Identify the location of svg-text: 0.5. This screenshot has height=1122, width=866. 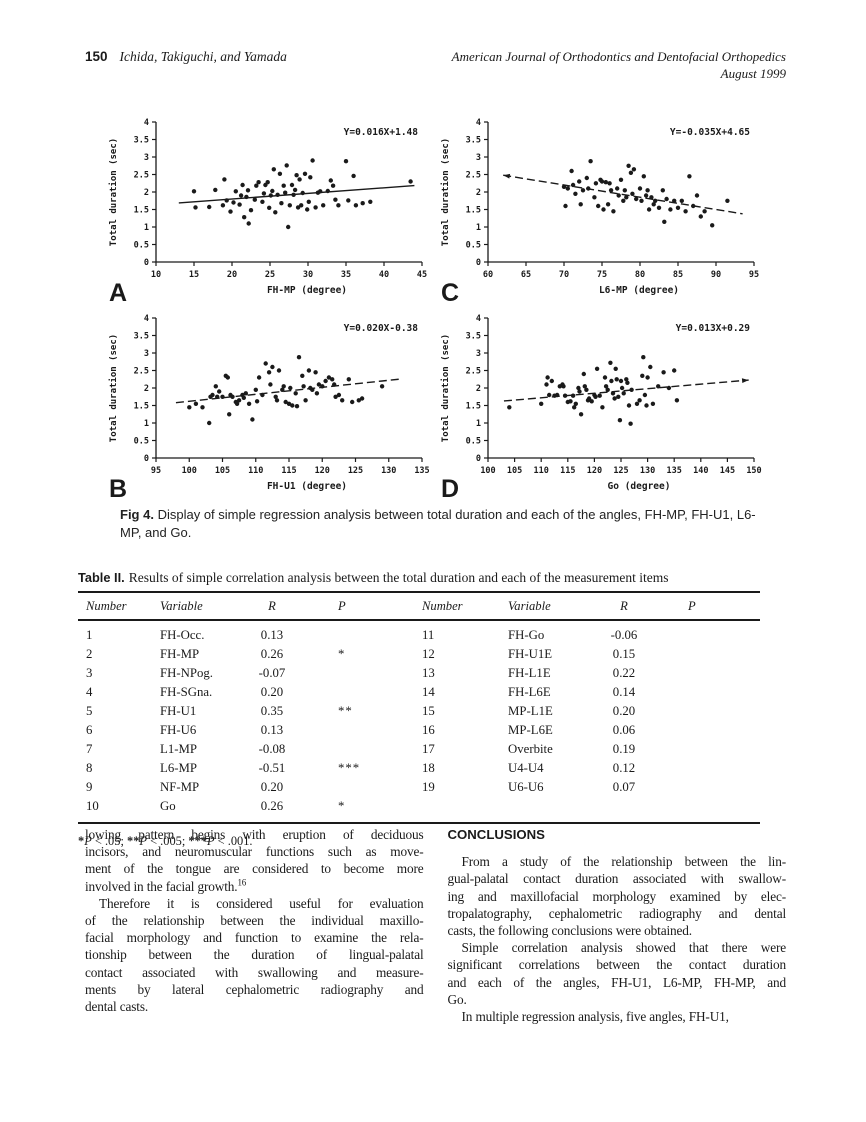
(141, 246).